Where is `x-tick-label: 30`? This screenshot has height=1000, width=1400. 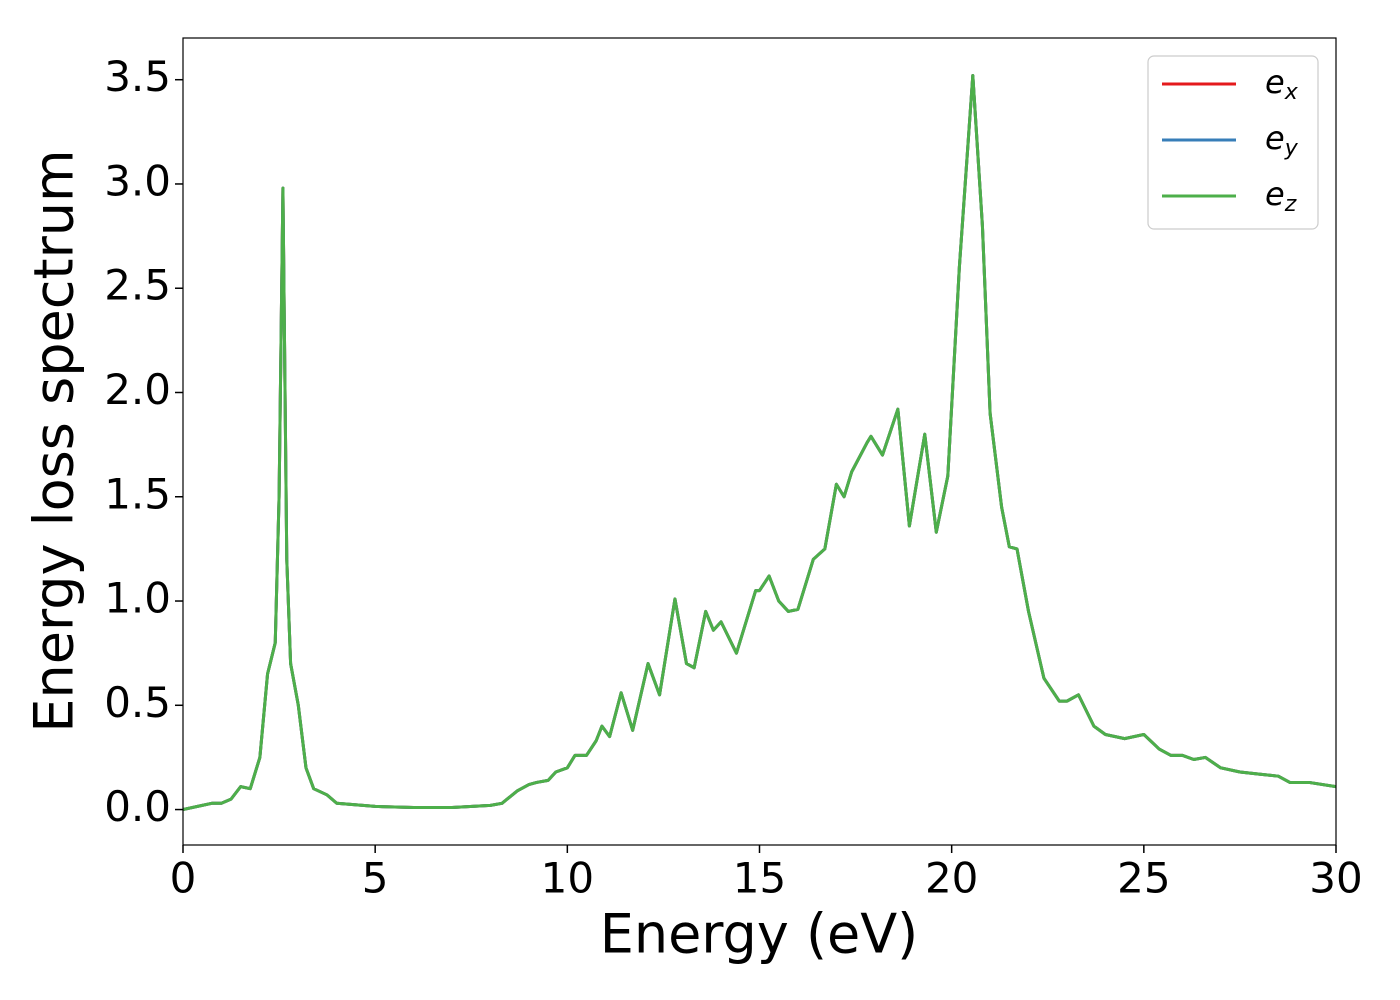 x-tick-label: 30 is located at coordinates (1335, 878).